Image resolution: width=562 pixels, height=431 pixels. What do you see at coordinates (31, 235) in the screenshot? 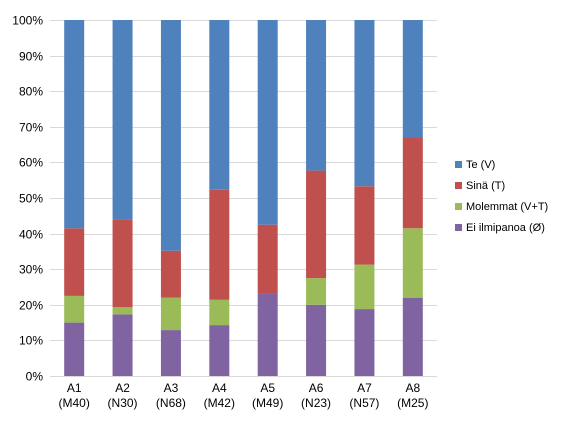
I see `y-tick-label: 40%` at bounding box center [31, 235].